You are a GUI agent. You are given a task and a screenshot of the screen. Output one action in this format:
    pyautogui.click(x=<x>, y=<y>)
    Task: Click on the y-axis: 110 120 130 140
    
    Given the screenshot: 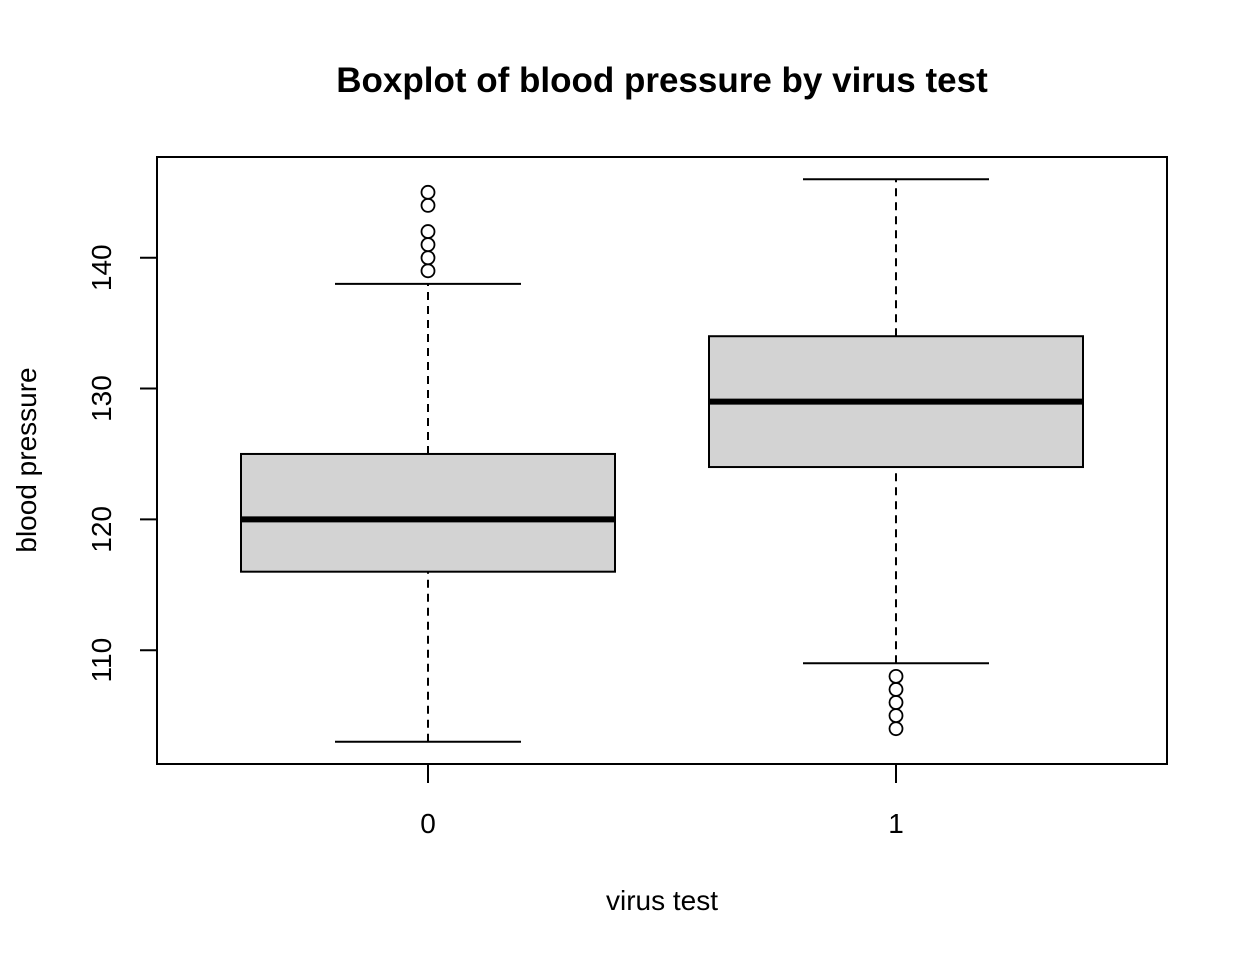 What is the action you would take?
    pyautogui.click(x=121, y=463)
    